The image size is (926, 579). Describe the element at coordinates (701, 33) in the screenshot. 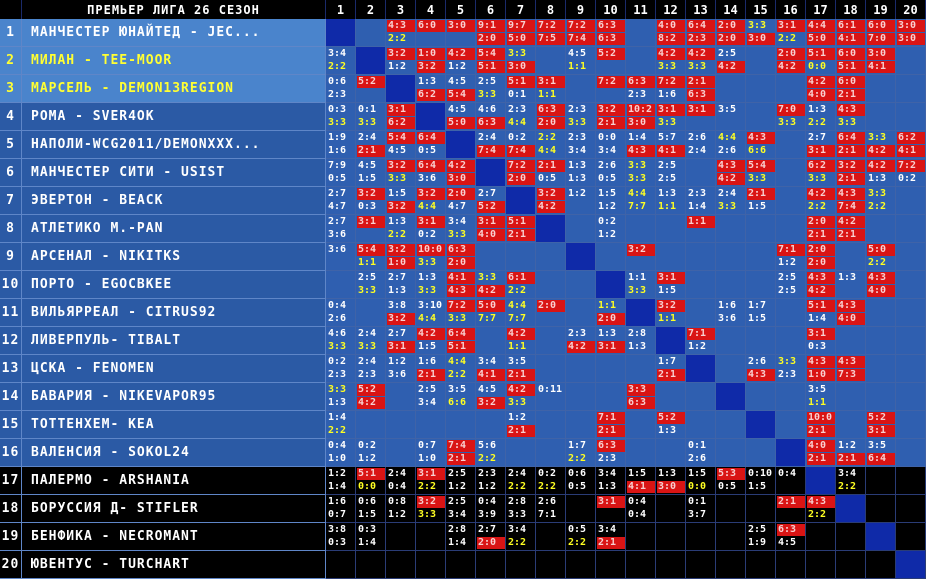

I see `result-cell: 6:4 2:3` at that location.